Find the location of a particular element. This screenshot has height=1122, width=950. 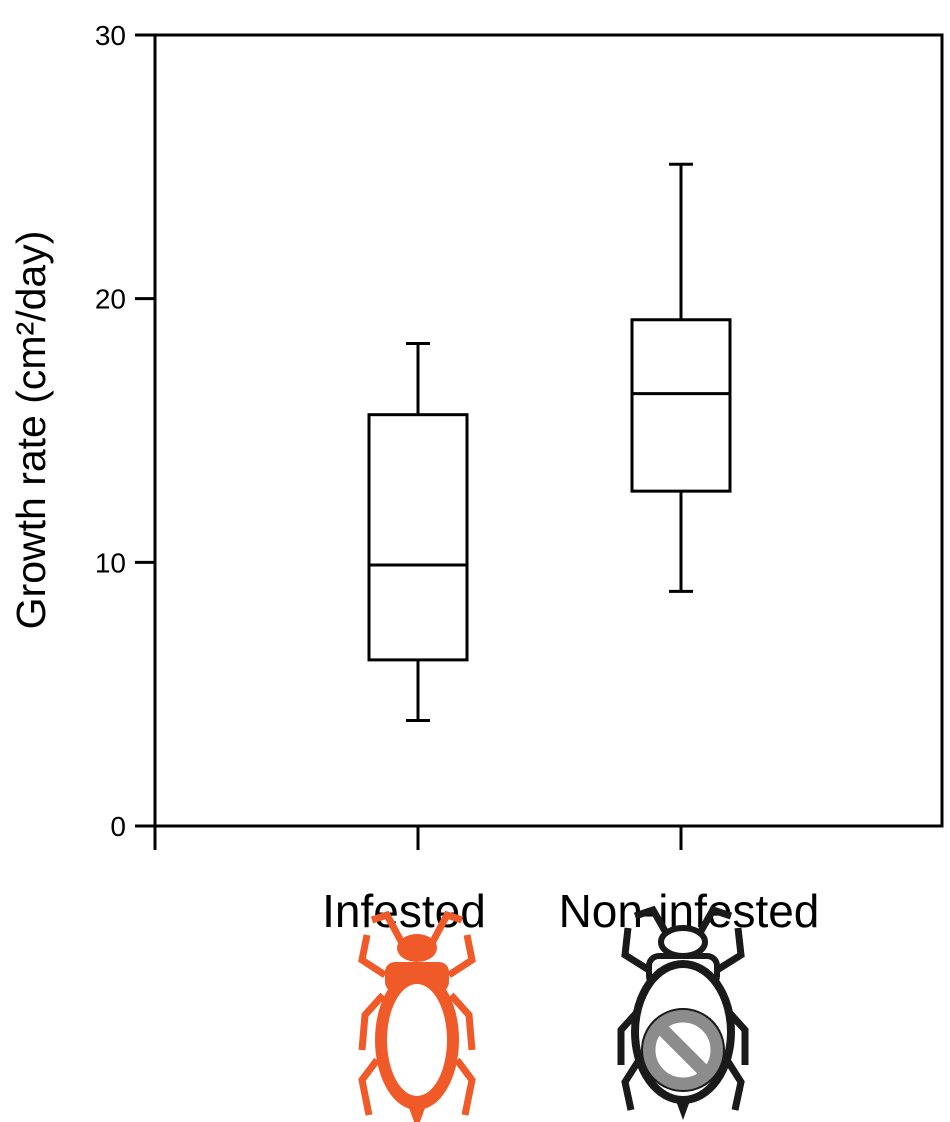

box-non-infested is located at coordinates (681, 377).